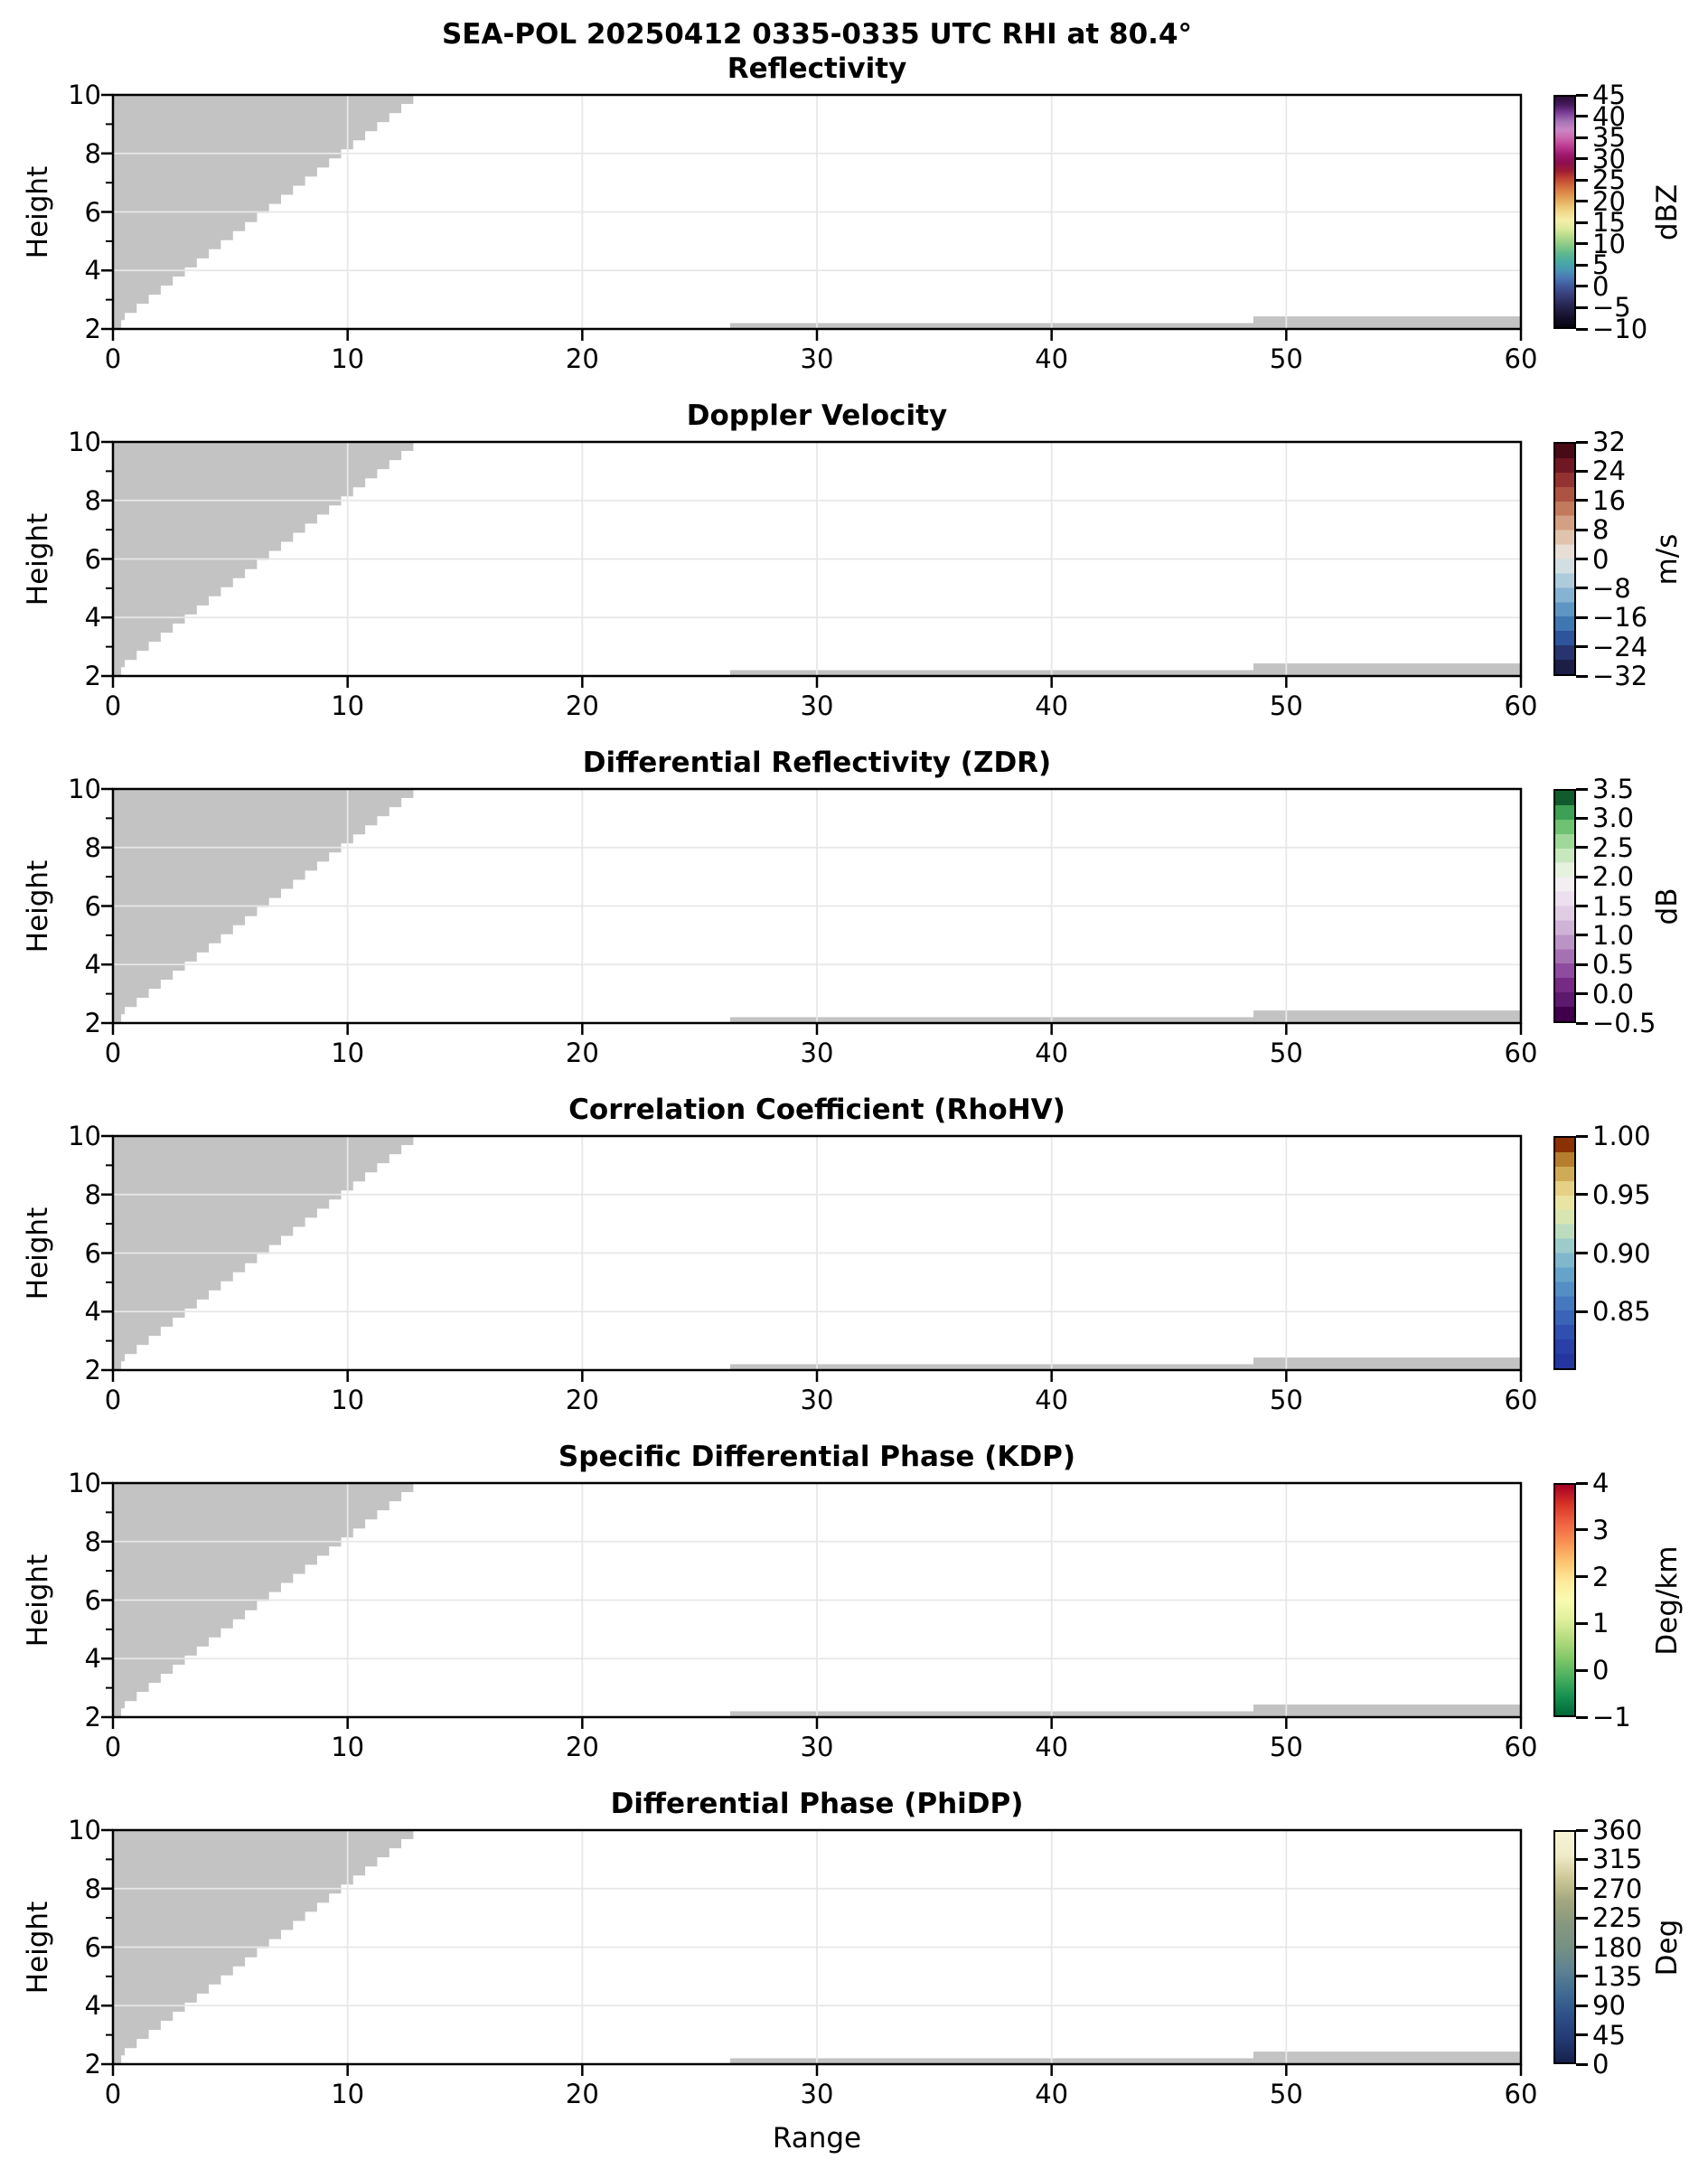 This screenshot has height=2169, width=1708. I want to click on x-tick-label: 10, so click(348, 1400).